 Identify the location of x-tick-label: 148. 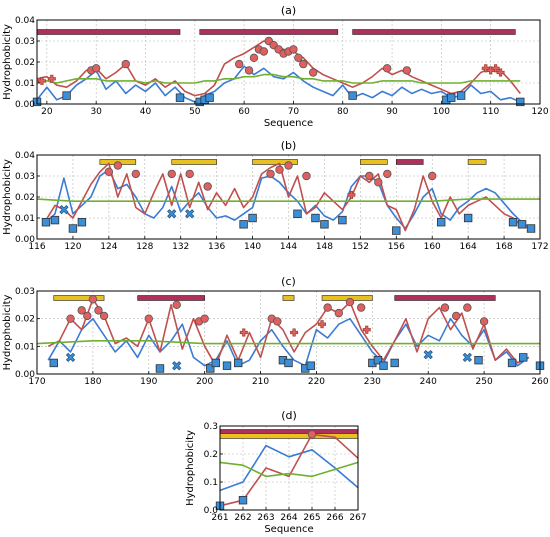
(324, 247).